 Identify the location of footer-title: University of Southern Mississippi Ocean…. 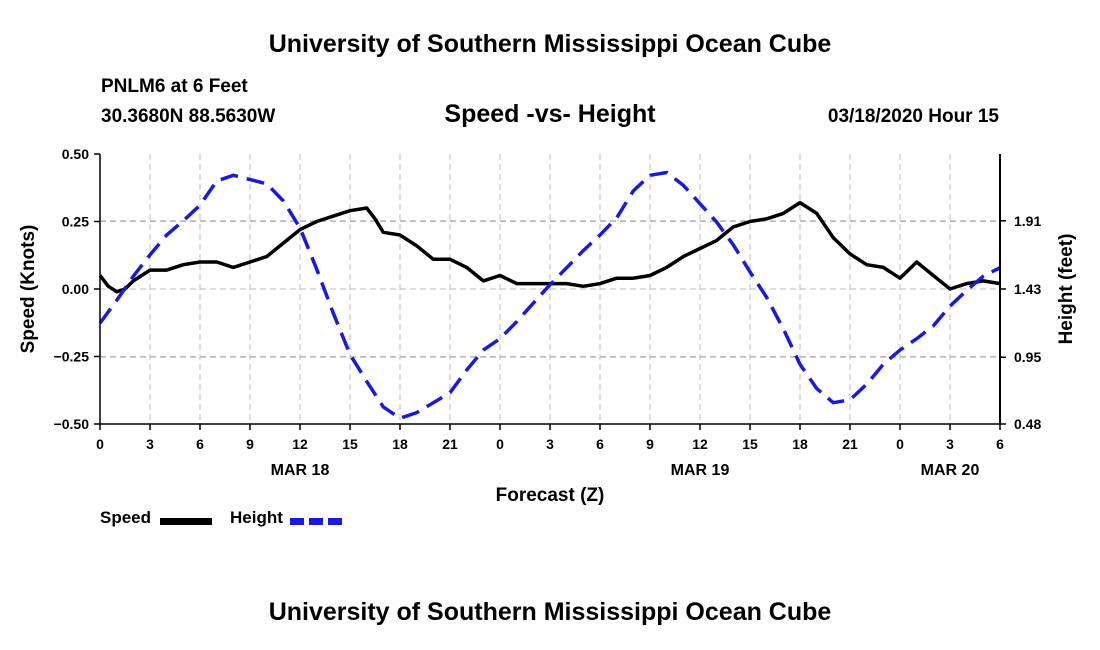
(550, 612).